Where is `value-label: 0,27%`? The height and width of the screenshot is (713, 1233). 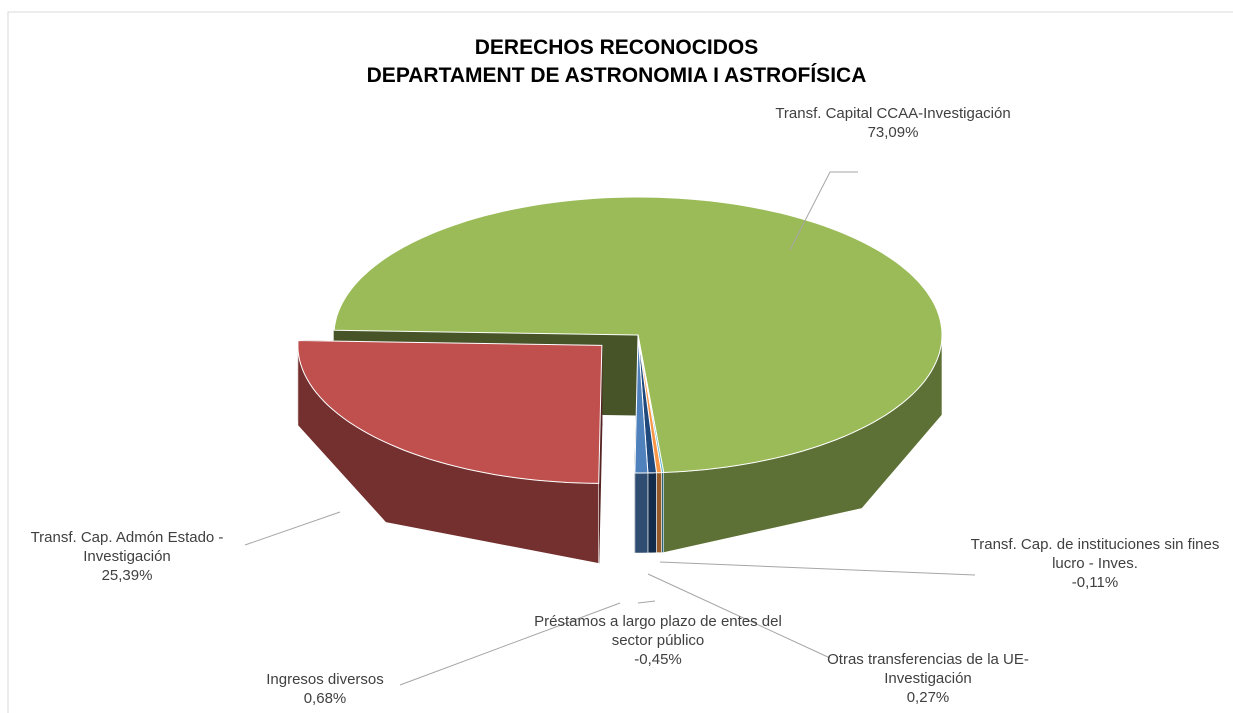 value-label: 0,27% is located at coordinates (928, 697).